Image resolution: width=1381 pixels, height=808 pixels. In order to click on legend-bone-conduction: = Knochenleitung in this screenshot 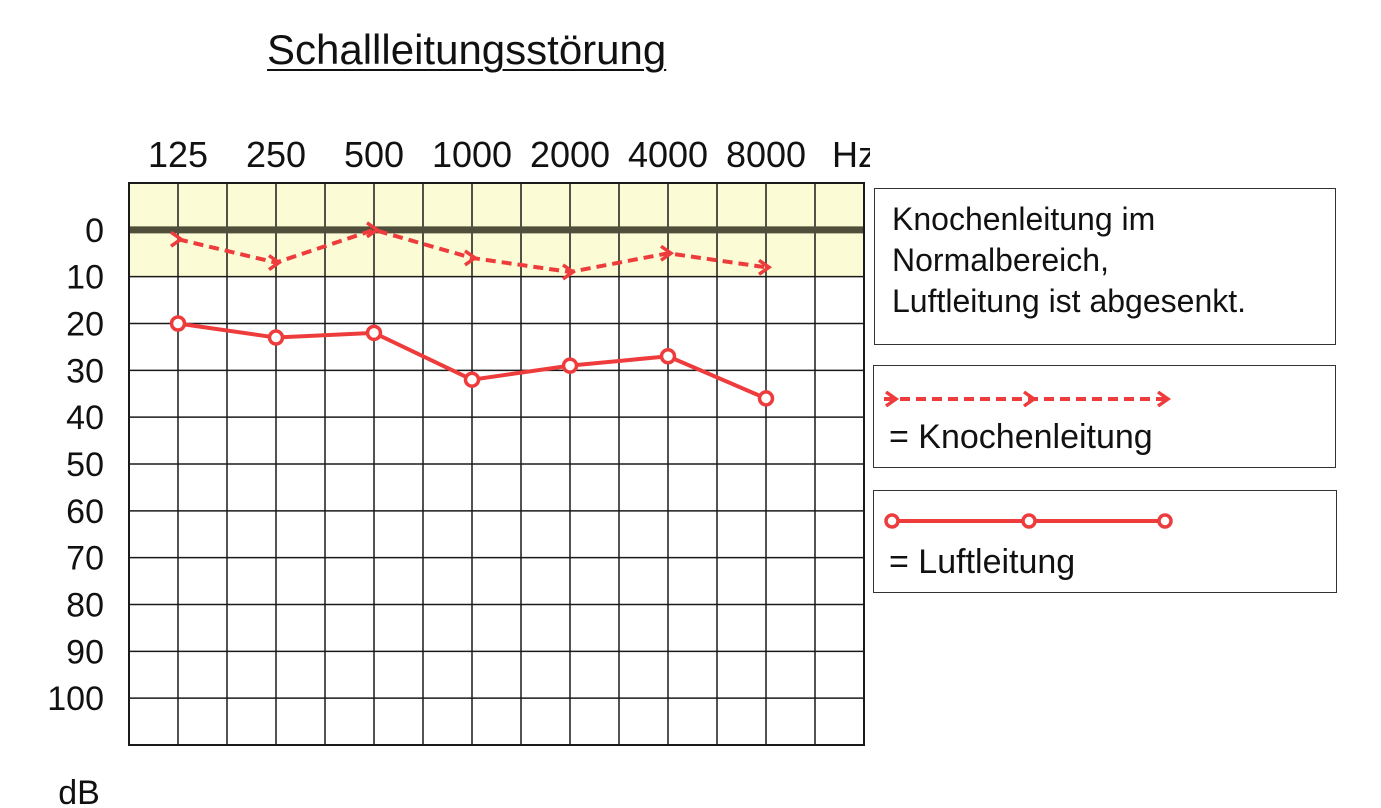, I will do `click(1104, 416)`.